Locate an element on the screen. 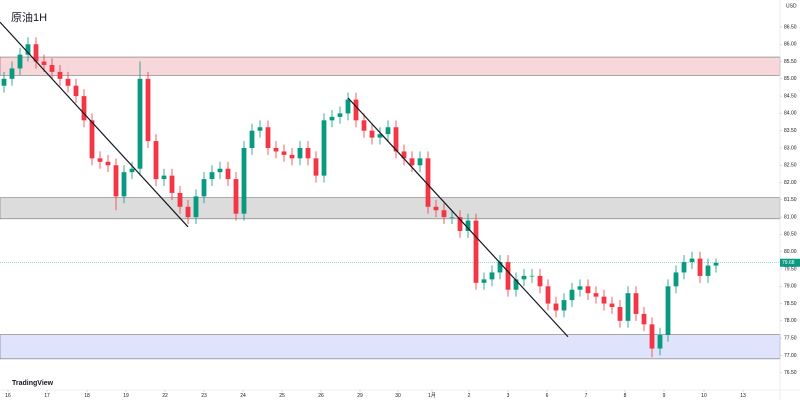 This screenshot has height=400, width=800. x-tick-label: 30 is located at coordinates (398, 396).